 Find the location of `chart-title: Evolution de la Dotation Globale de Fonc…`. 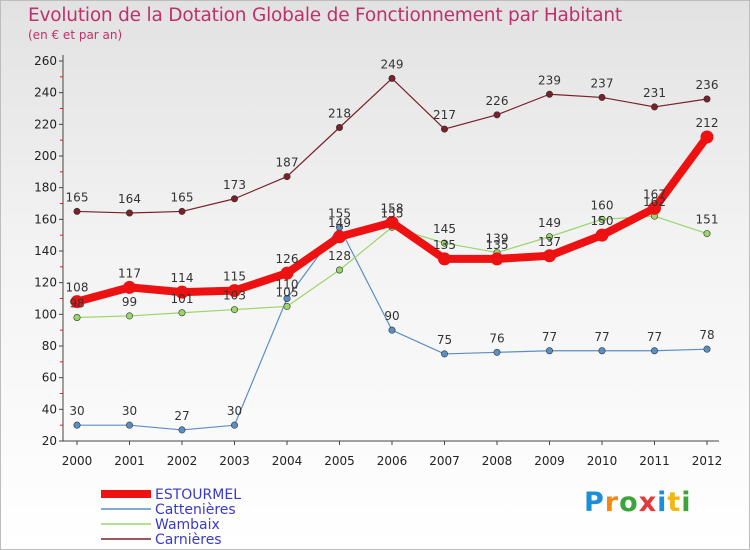

chart-title: Evolution de la Dotation Globale de Fonc… is located at coordinates (325, 15).